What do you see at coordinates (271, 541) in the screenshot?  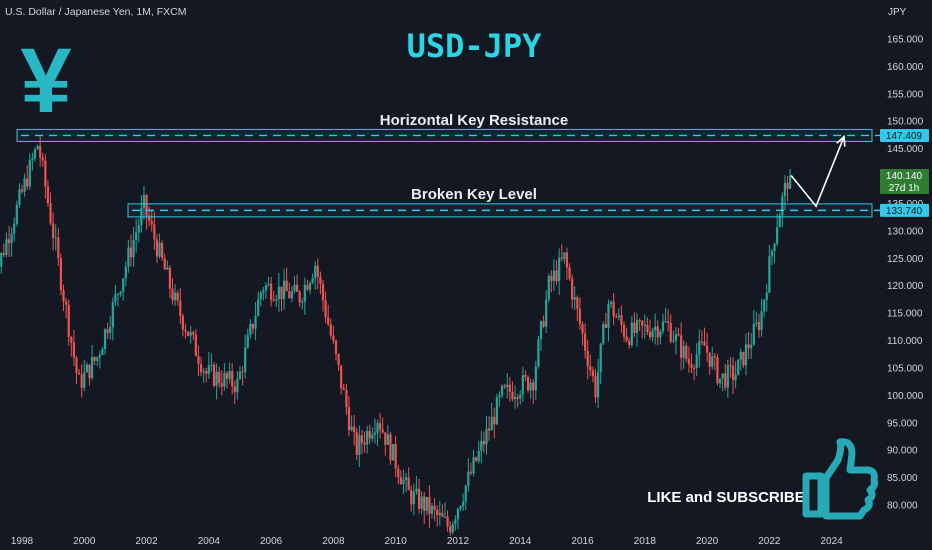 I see `time-tick-label: 2006` at bounding box center [271, 541].